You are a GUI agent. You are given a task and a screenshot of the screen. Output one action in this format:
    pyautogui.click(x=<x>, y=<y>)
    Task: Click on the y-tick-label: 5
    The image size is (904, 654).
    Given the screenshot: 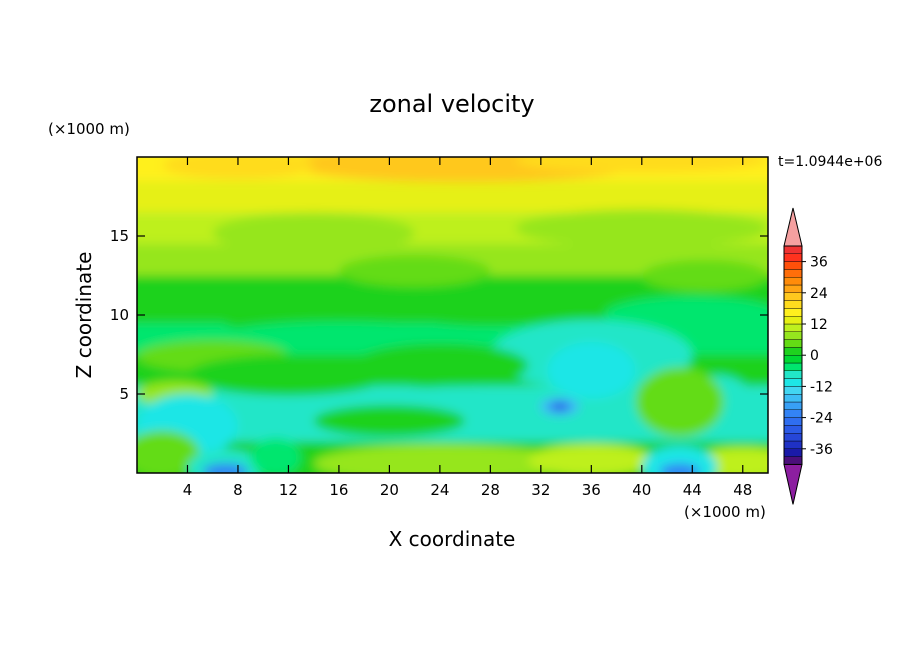 What is the action you would take?
    pyautogui.click(x=124, y=394)
    